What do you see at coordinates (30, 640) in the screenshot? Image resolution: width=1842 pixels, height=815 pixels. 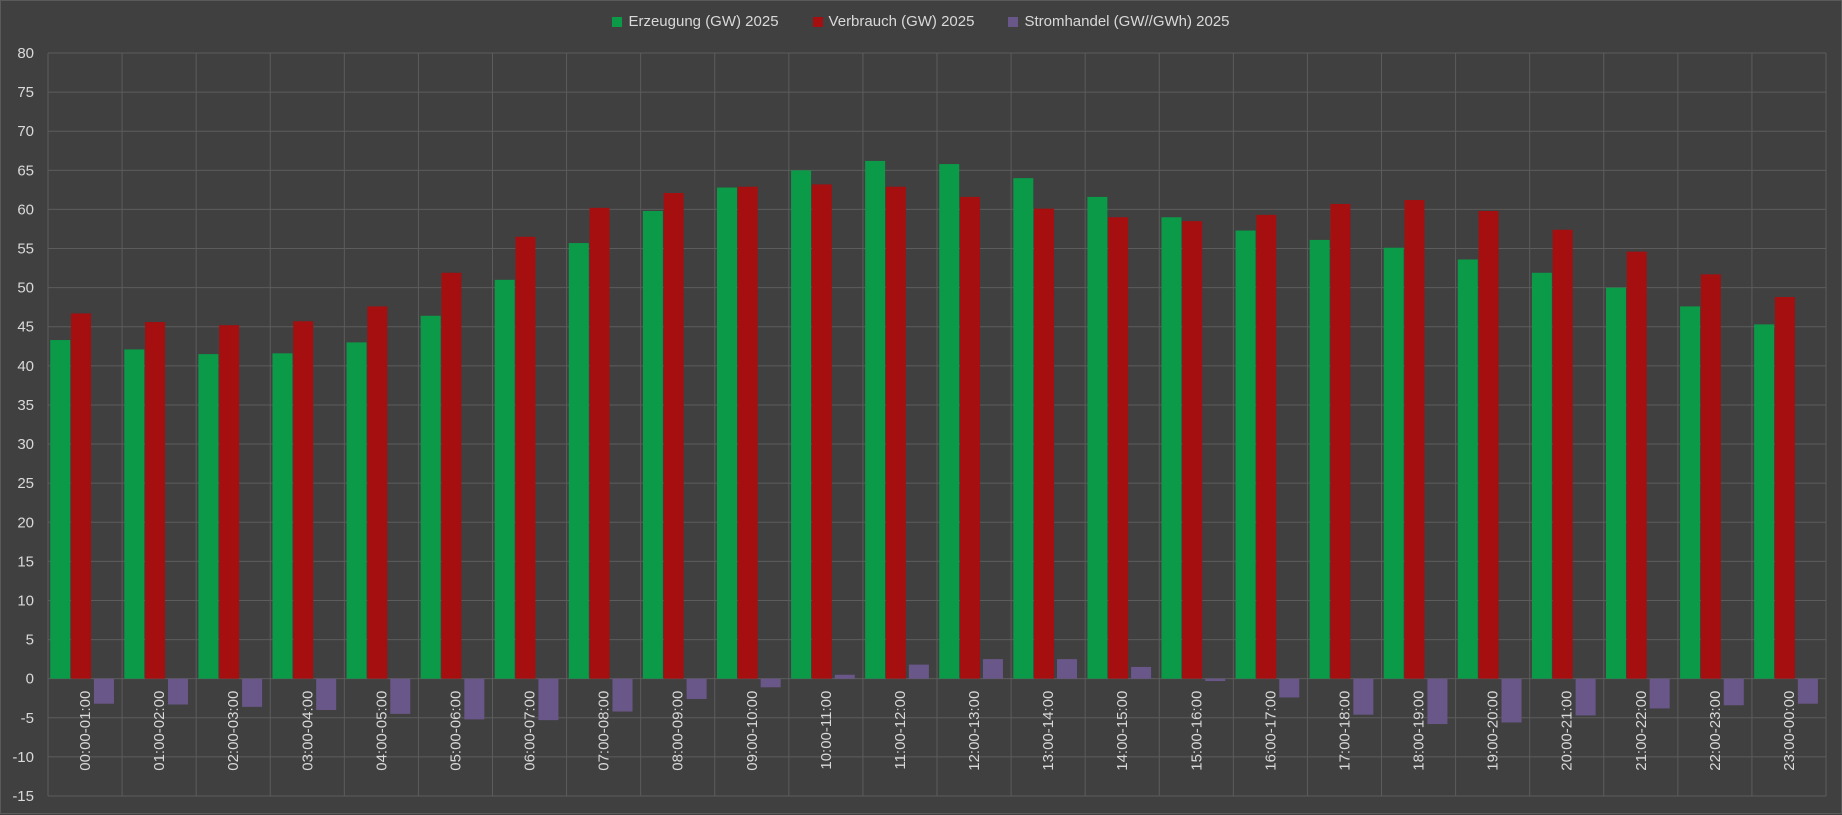 I see `y-tick-label: 5` at bounding box center [30, 640].